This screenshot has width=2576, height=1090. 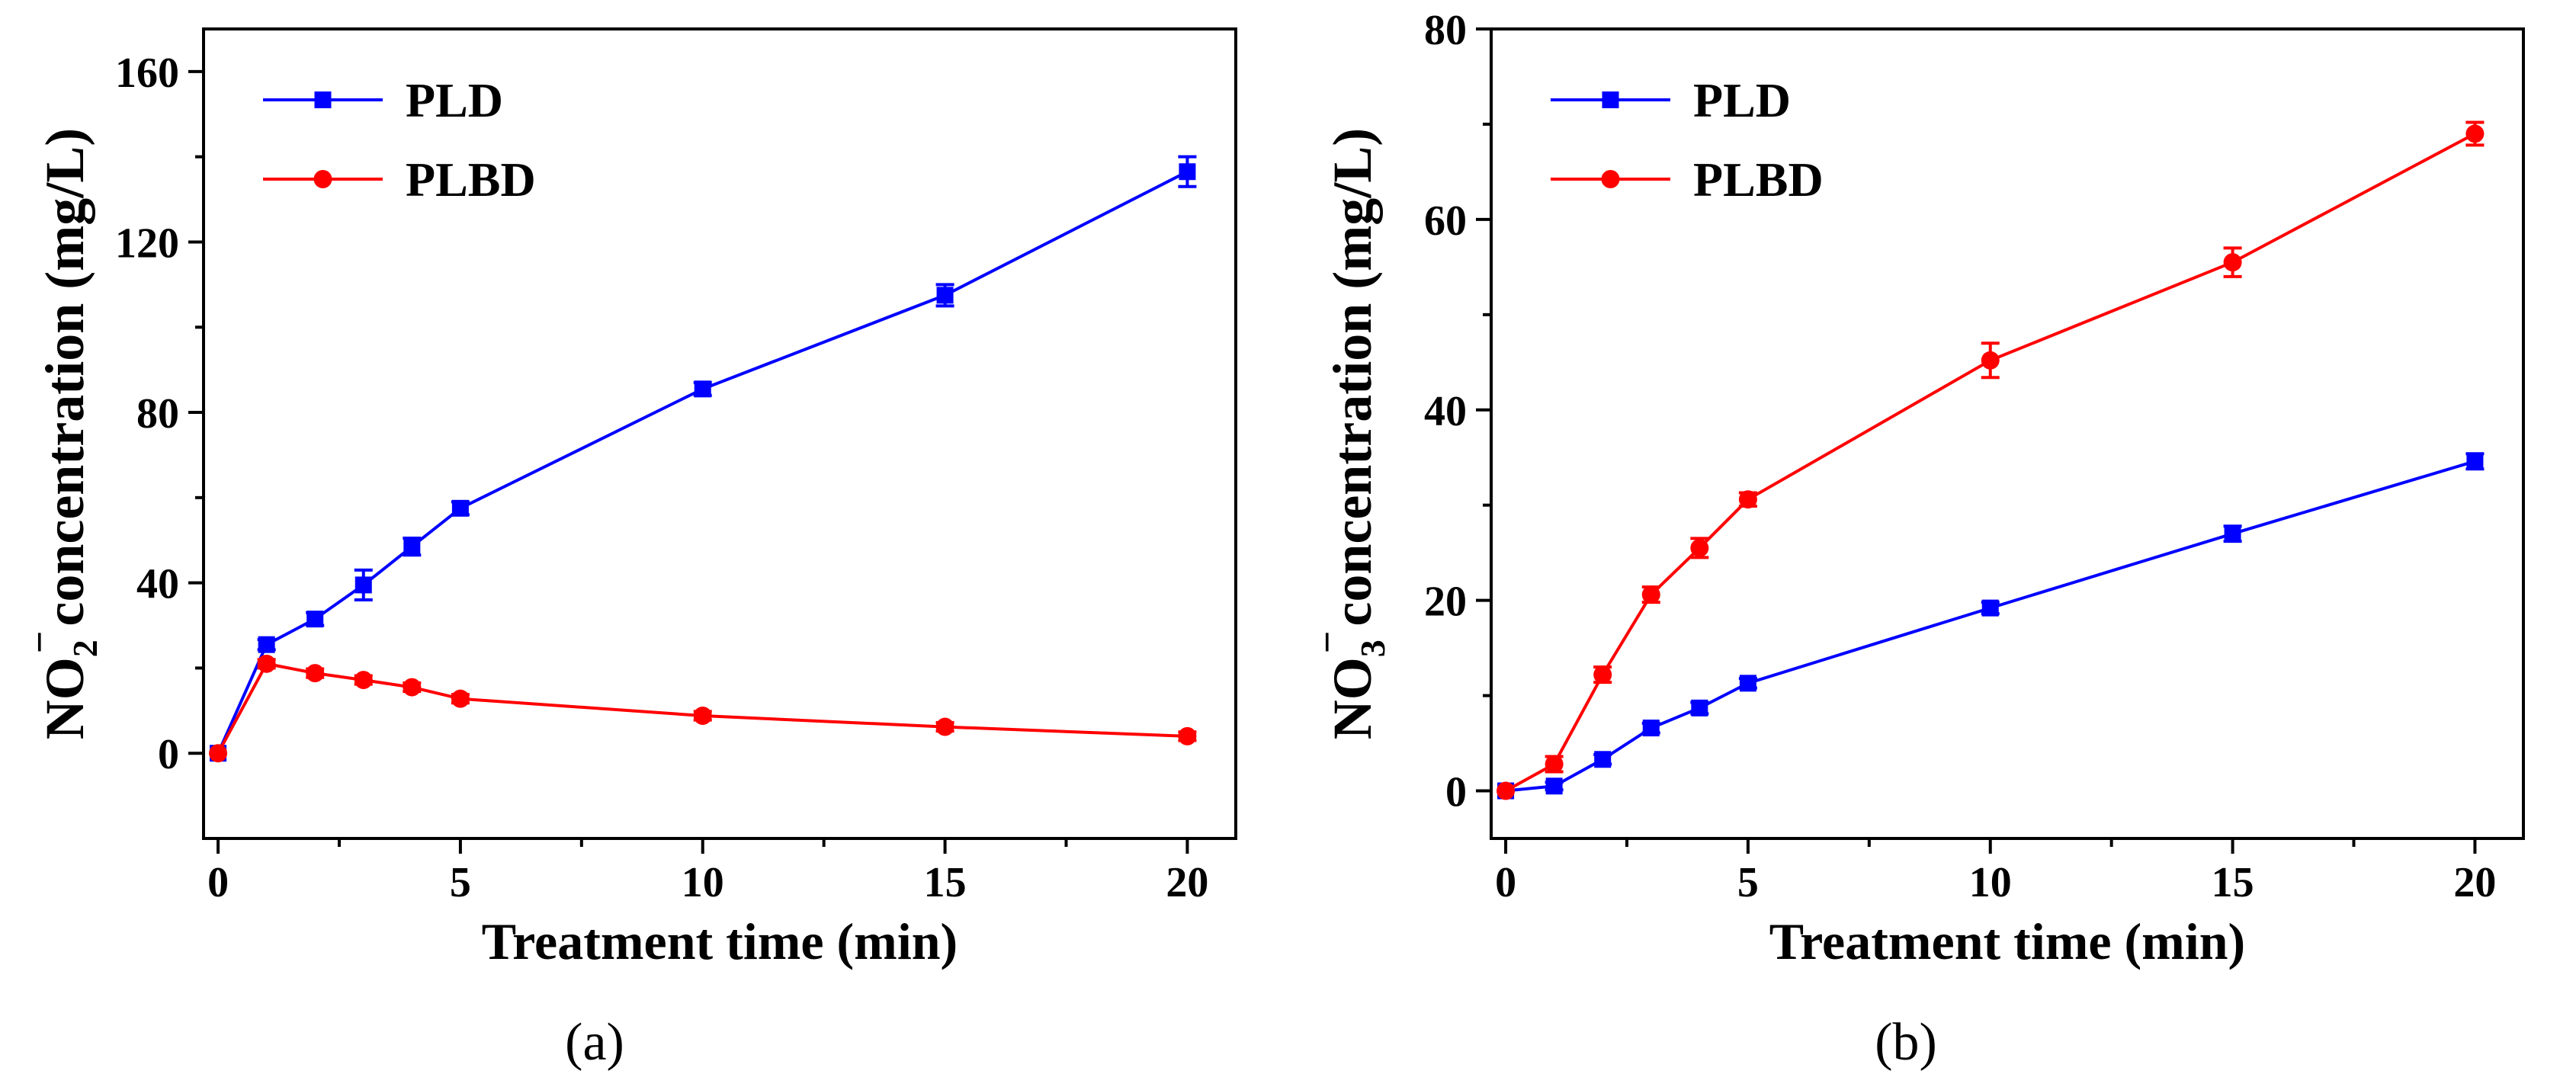 What do you see at coordinates (147, 243) in the screenshot?
I see `y-tick-label: 120` at bounding box center [147, 243].